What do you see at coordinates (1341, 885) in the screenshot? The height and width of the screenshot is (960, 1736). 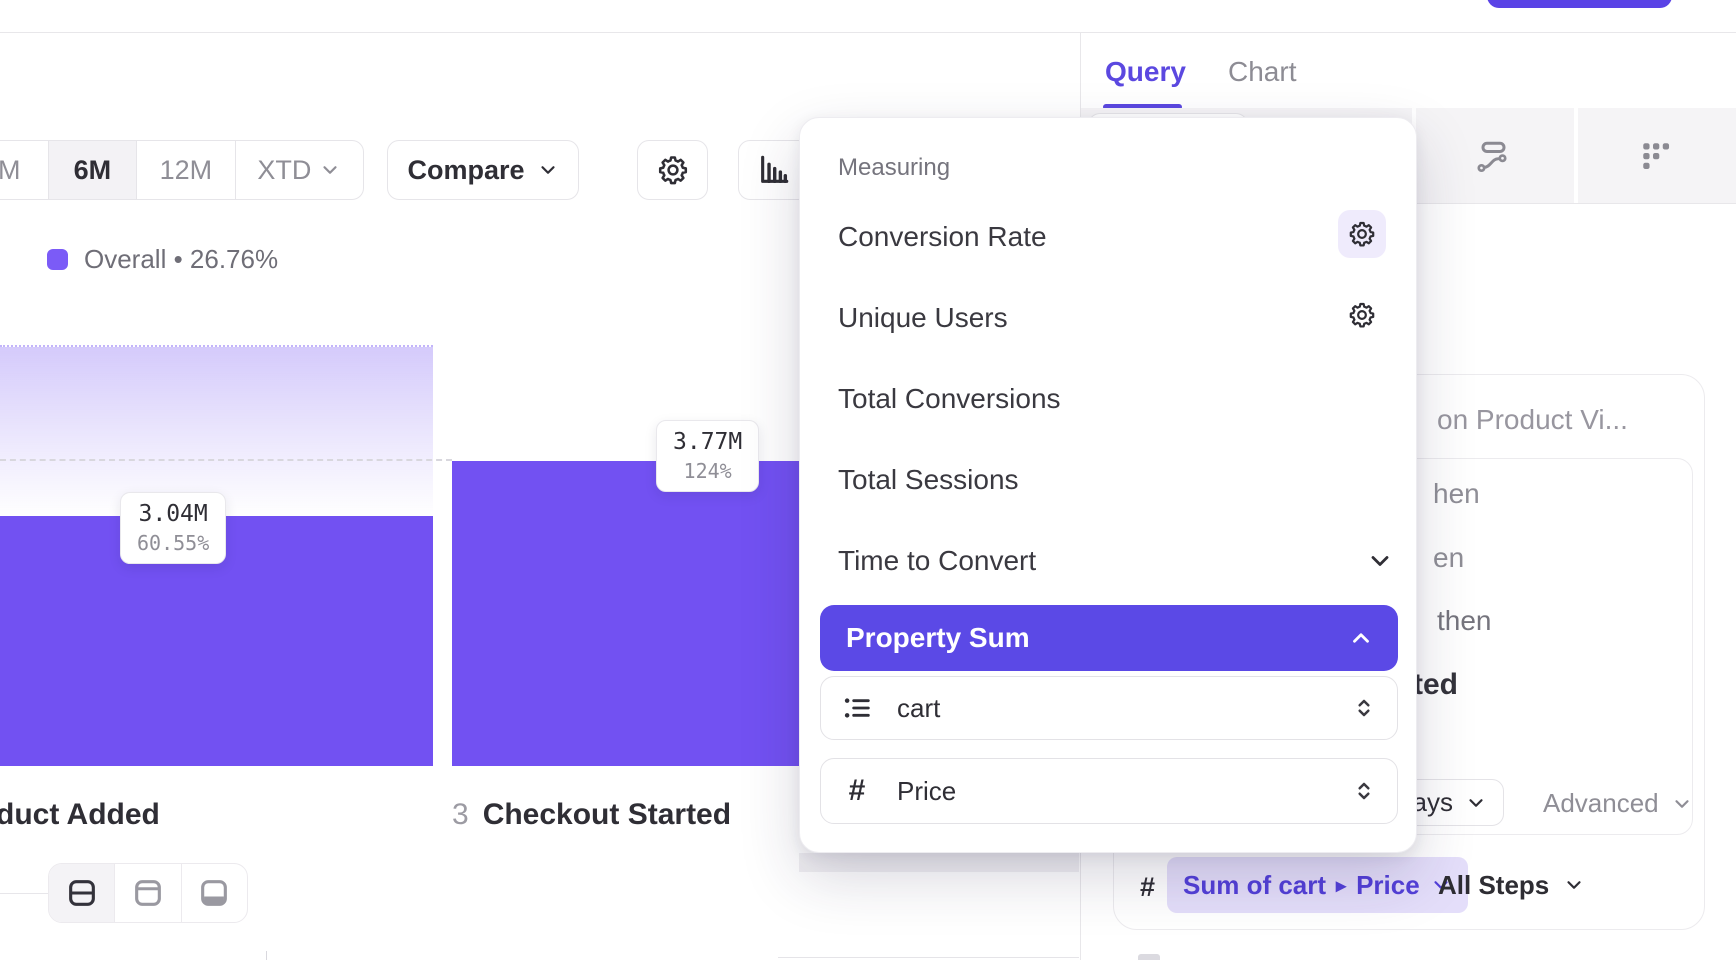 I see `chip-arrow: ▸` at bounding box center [1341, 885].